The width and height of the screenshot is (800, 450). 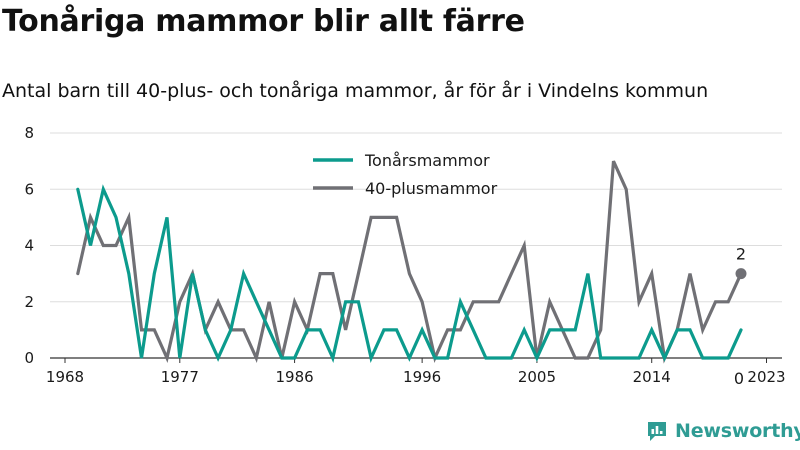 I want to click on chart-title: Tonåriga mammor blir allt färre, so click(x=263, y=21).